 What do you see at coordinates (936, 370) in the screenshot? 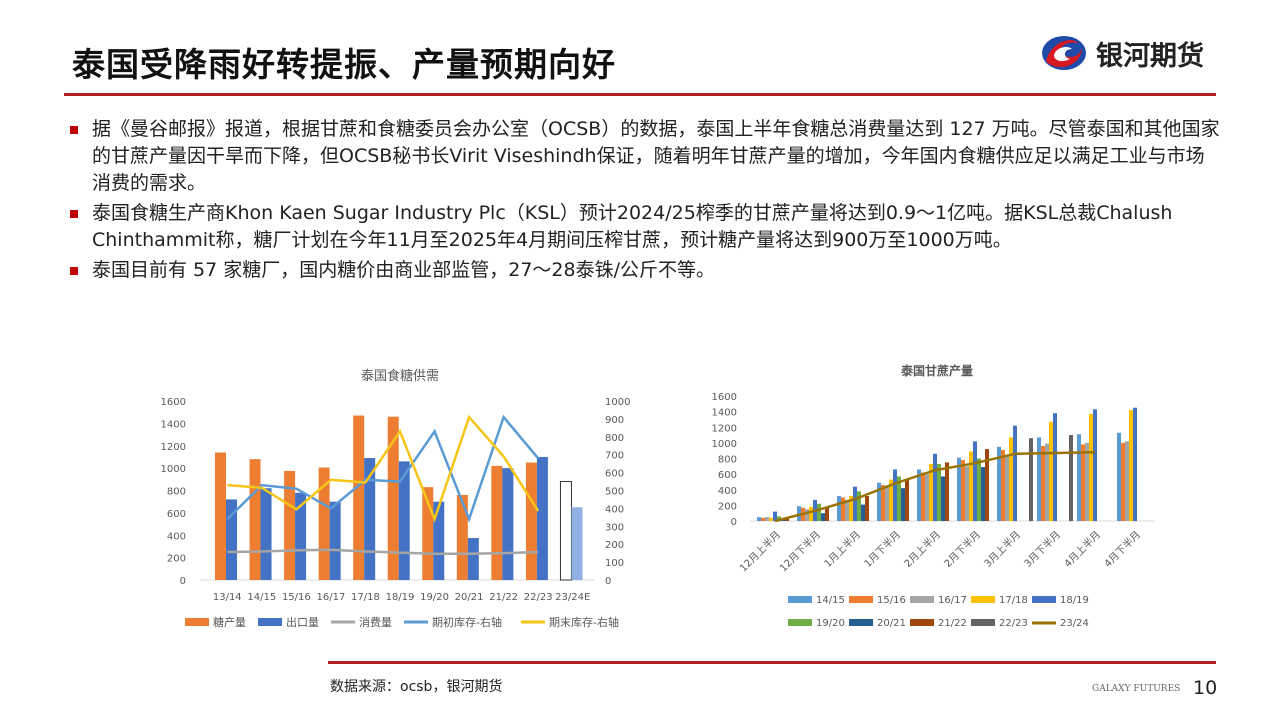
I see `chart-title: 泰国甘蔗产量` at bounding box center [936, 370].